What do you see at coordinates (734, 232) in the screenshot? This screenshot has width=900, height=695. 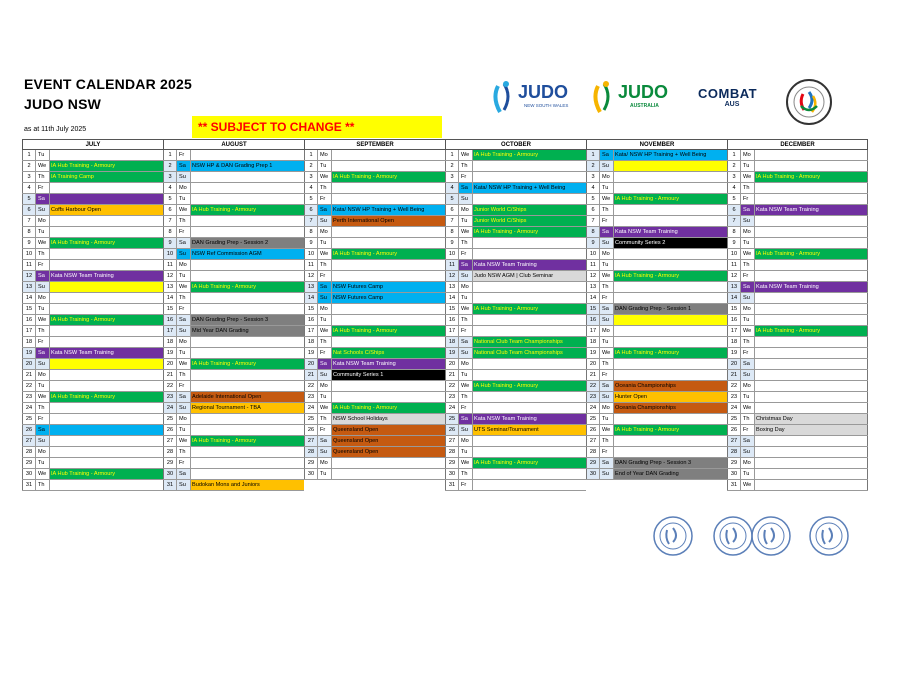 I see `day-number: 8` at bounding box center [734, 232].